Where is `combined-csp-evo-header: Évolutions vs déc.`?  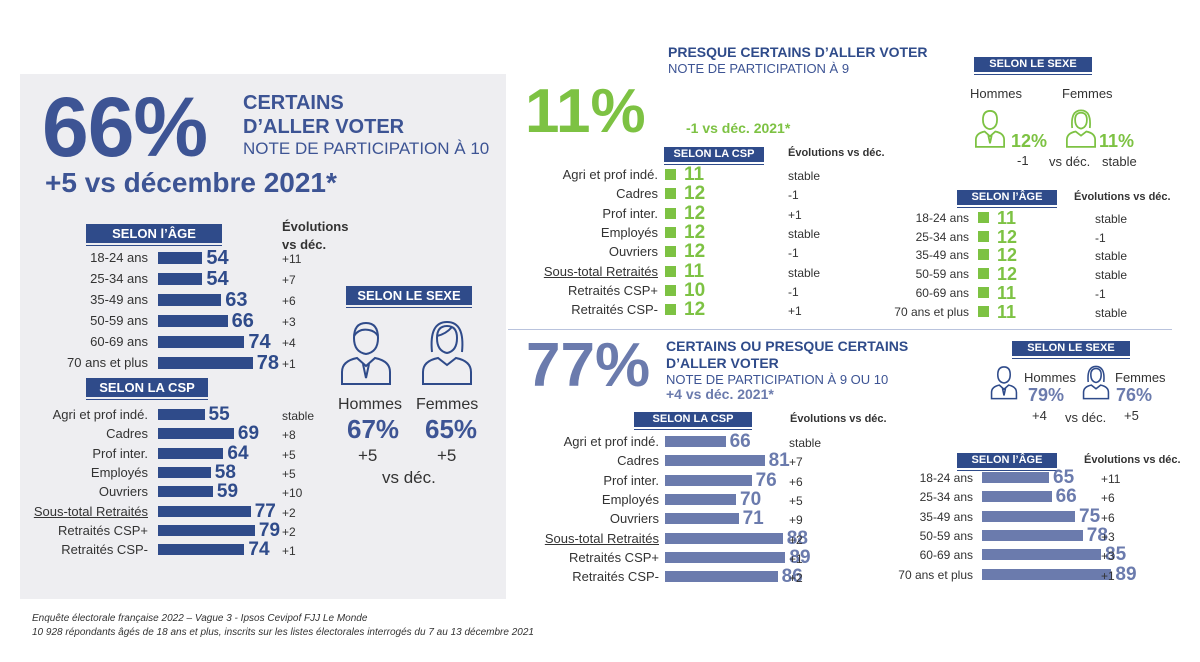 combined-csp-evo-header: Évolutions vs déc. is located at coordinates (838, 419).